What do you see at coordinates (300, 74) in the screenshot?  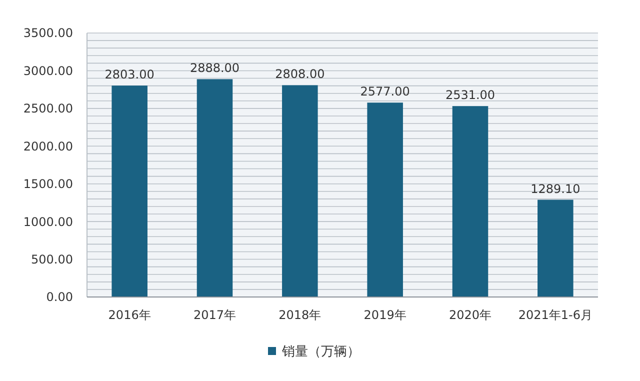 I see `text: 2808.00` at bounding box center [300, 74].